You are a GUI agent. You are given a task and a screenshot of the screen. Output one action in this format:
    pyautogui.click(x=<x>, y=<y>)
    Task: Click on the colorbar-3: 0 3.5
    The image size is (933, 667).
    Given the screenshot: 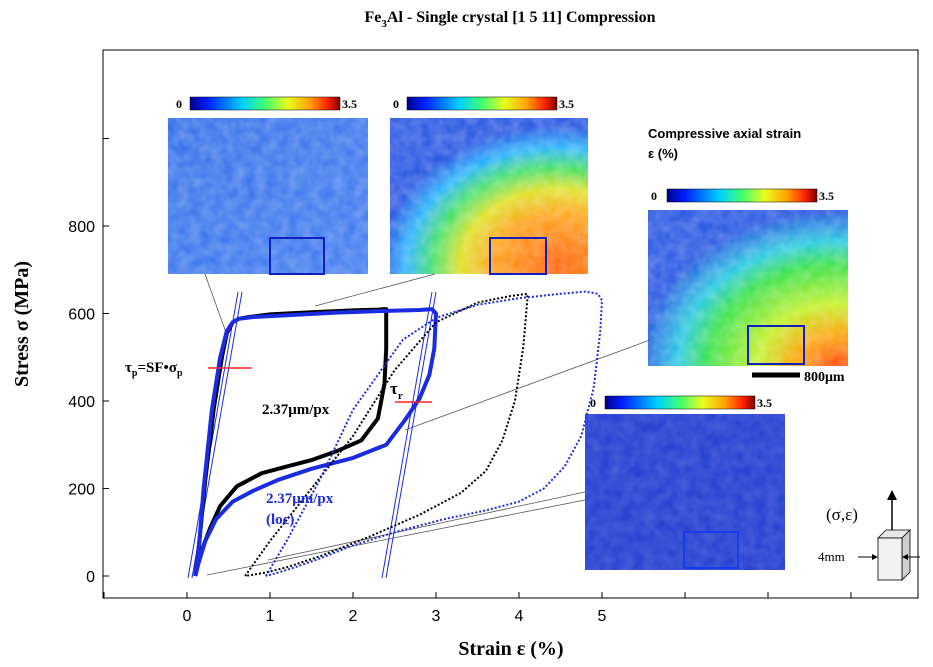 What is the action you would take?
    pyautogui.click(x=742, y=195)
    